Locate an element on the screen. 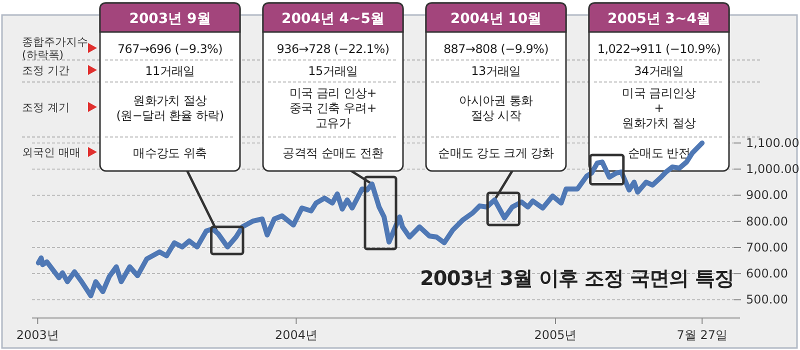 Image resolution: width=800 pixels, height=350 pixels. x-tick-label: 2005년 is located at coordinates (555, 335).